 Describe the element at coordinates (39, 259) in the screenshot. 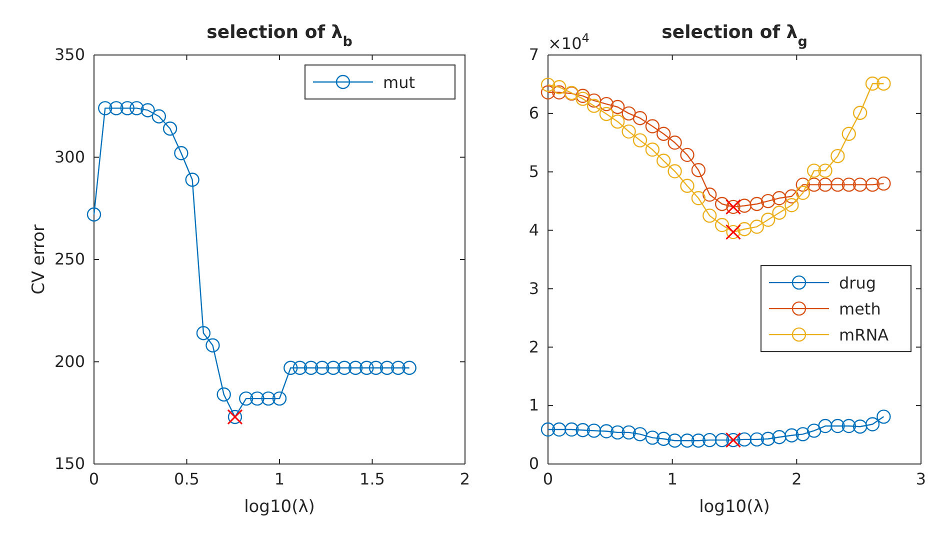

I see `y-axis-title: CV error` at that location.